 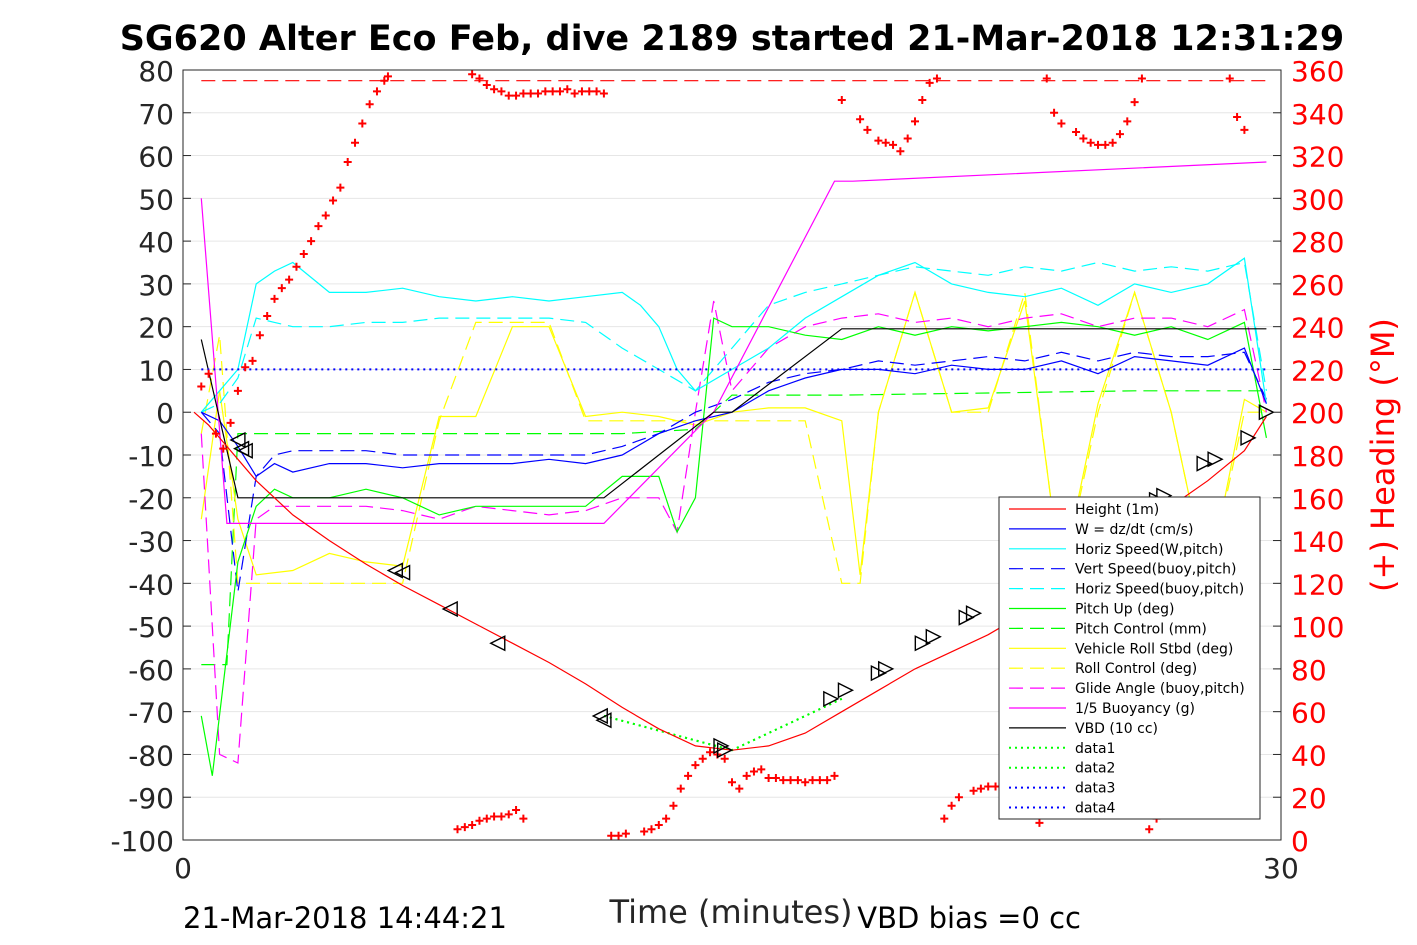 I want to click on y2-tick-label: 160, so click(x=1317, y=499).